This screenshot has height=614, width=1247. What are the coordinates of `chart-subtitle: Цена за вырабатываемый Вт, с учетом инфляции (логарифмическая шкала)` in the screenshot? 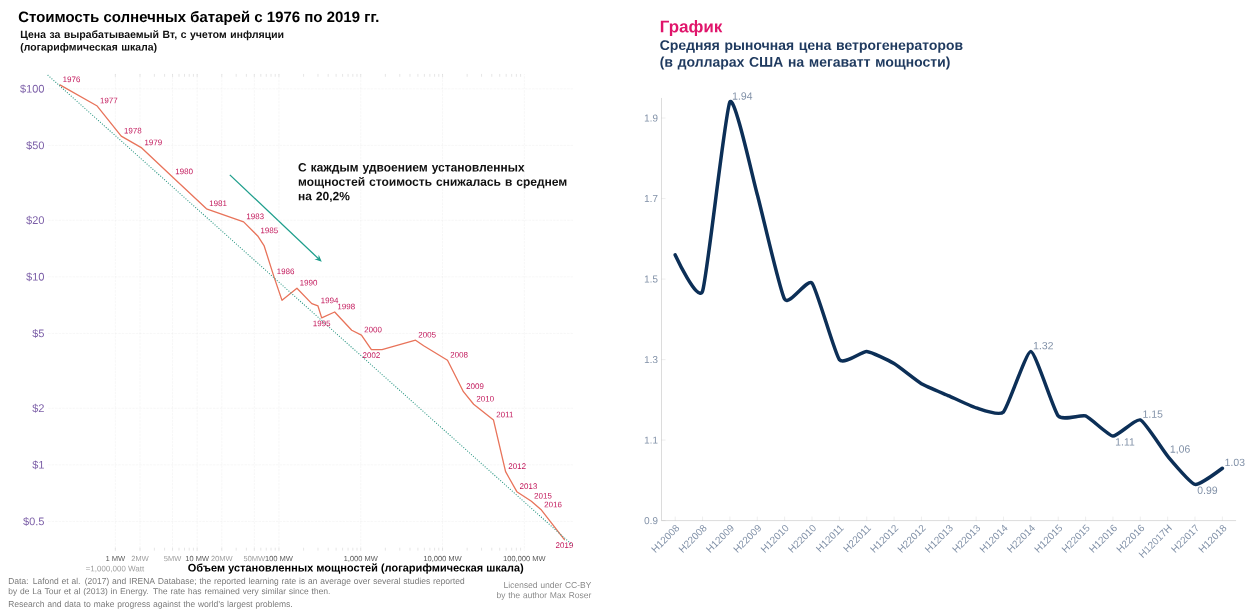 It's located at (152, 41).